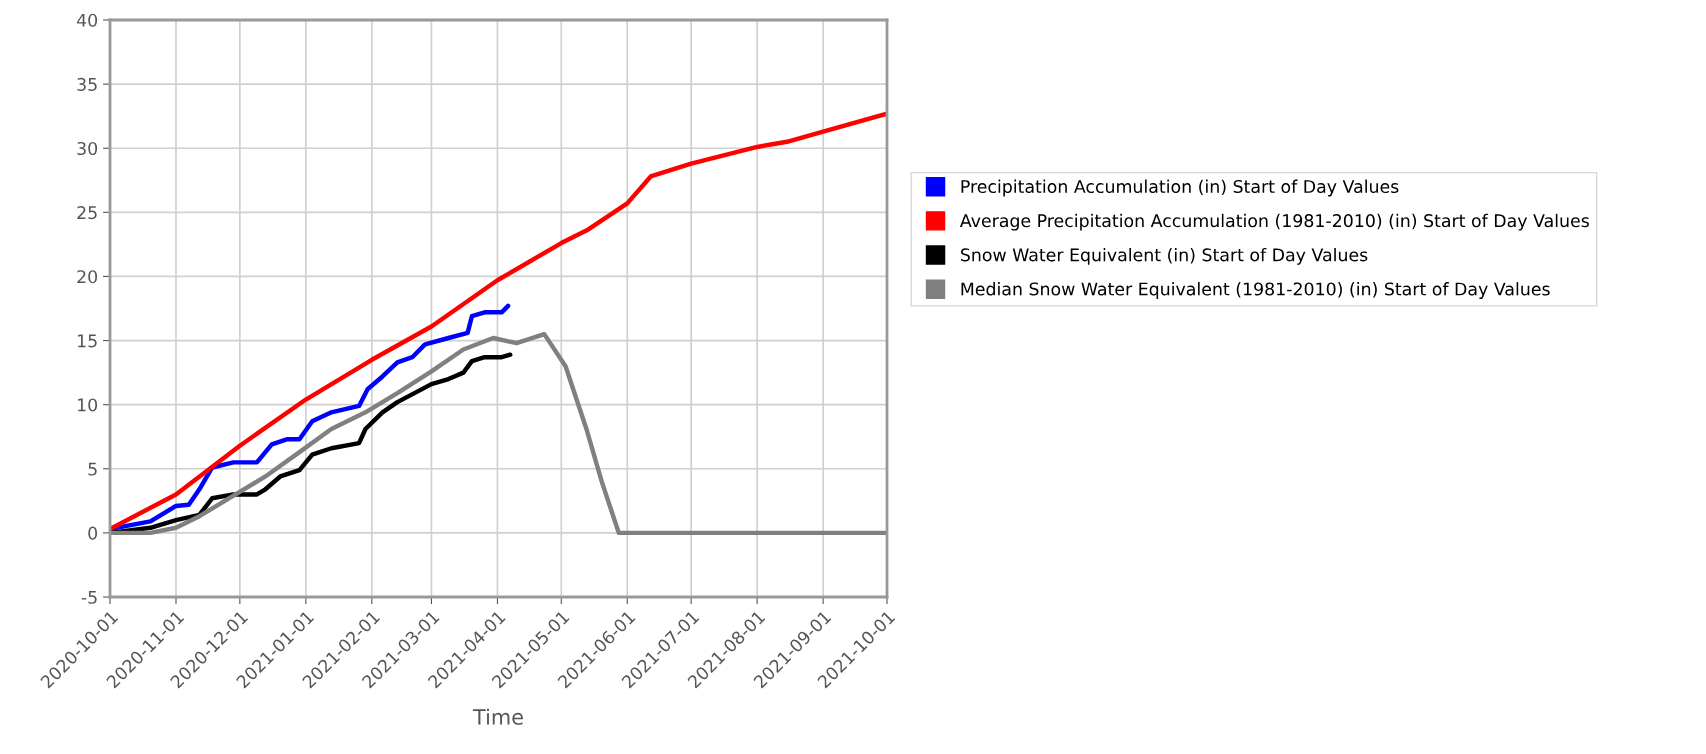 The width and height of the screenshot is (1706, 754). What do you see at coordinates (498, 433) in the screenshot?
I see `line-series` at bounding box center [498, 433].